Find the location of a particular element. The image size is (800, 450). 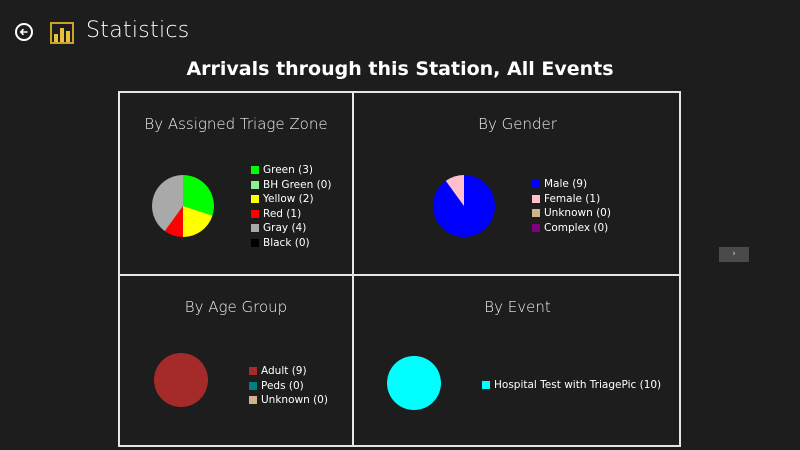

chart-legend: Hospital Test with TriagePic (10) is located at coordinates (571, 385).